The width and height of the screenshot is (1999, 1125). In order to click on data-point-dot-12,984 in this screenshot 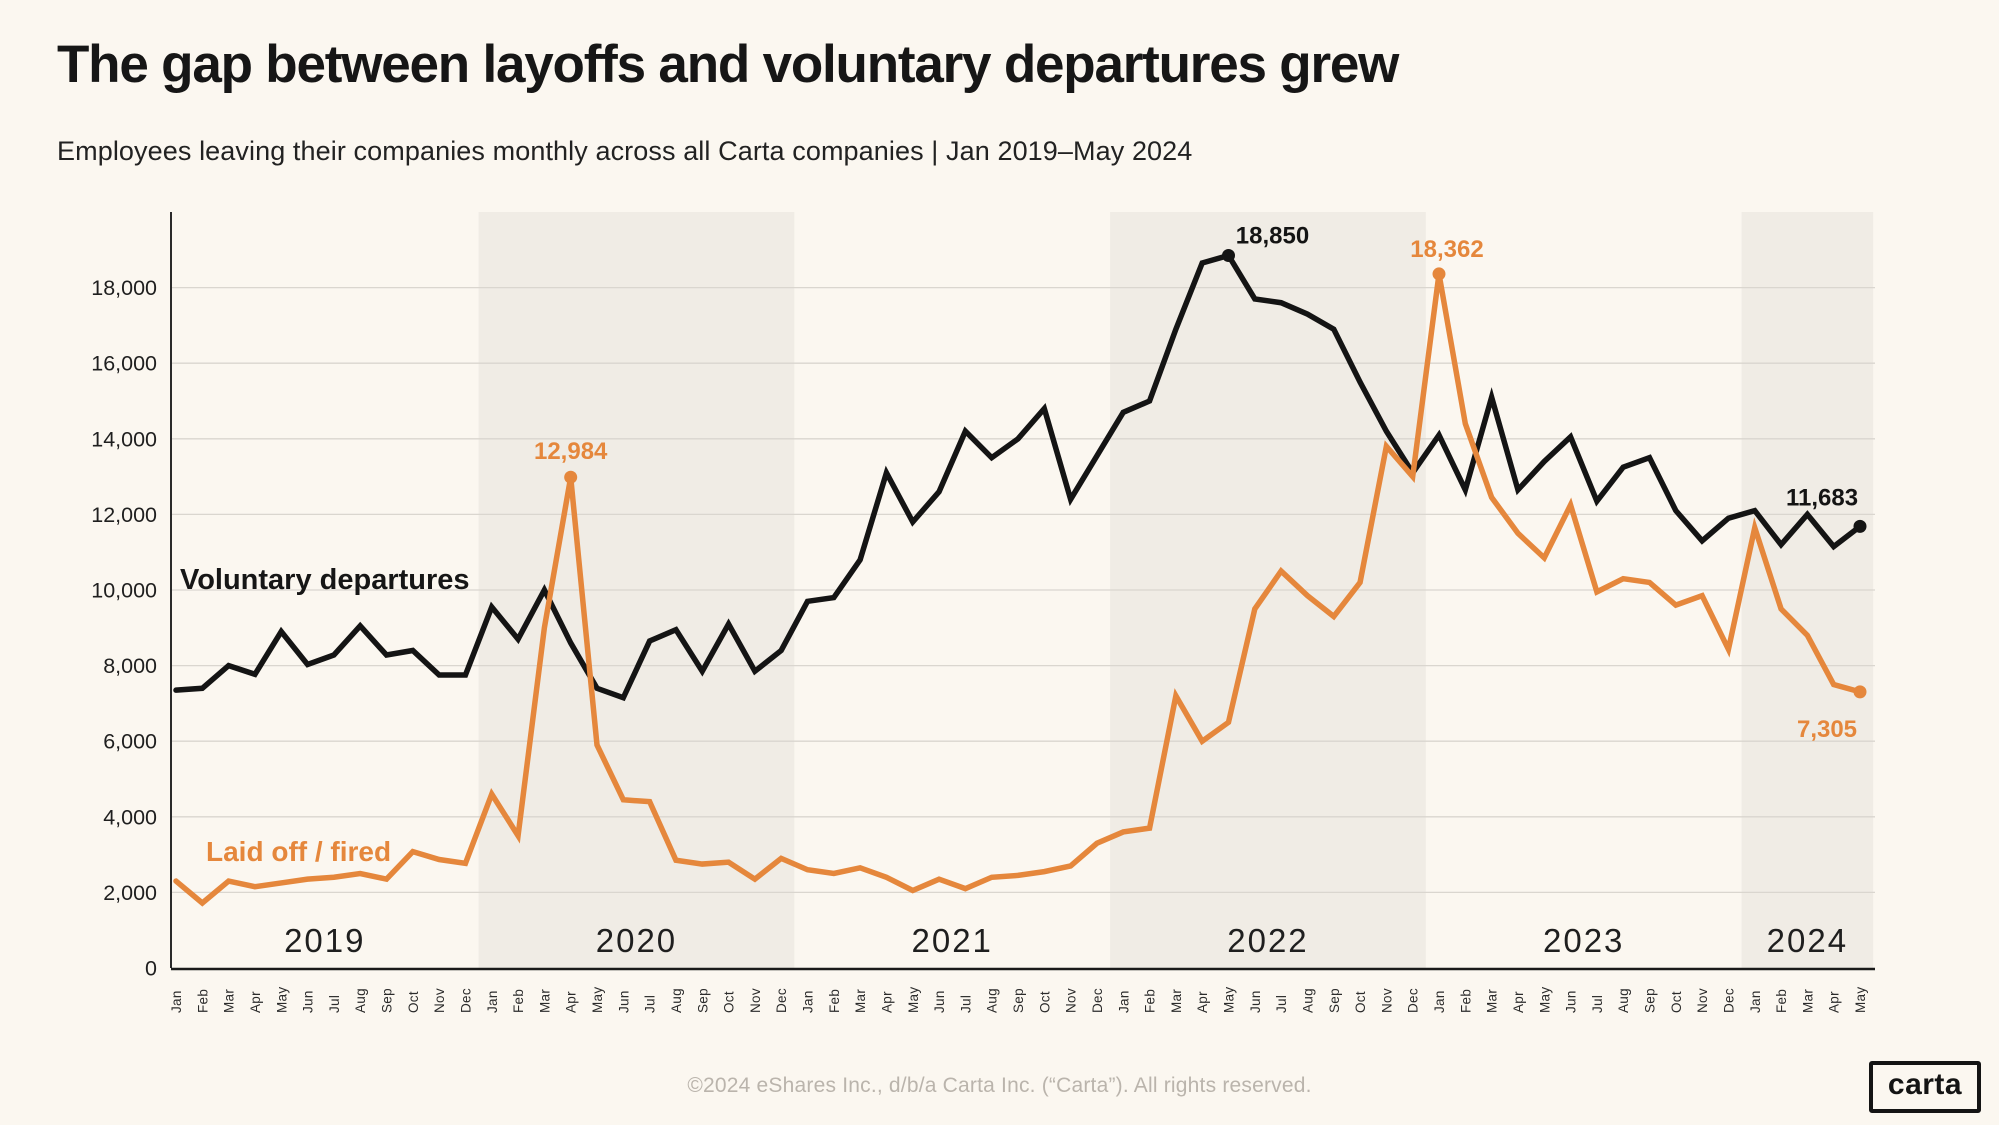, I will do `click(571, 477)`.